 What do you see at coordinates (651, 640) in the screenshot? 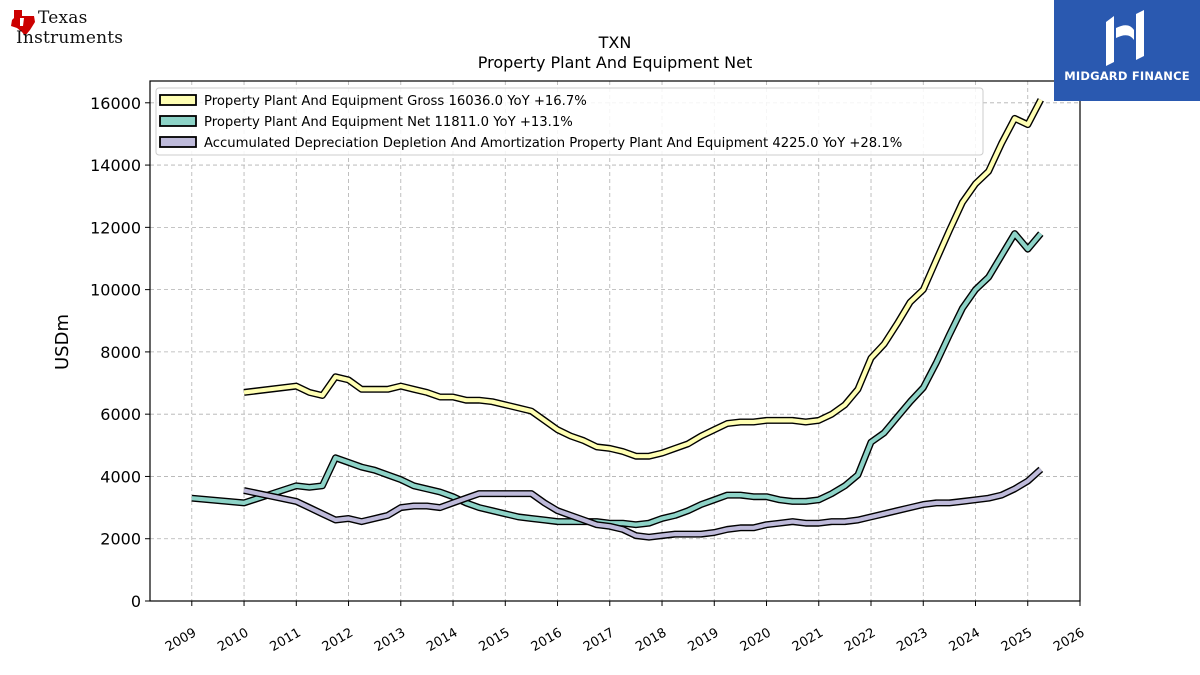
I see `x-tick-label: 2018` at bounding box center [651, 640].